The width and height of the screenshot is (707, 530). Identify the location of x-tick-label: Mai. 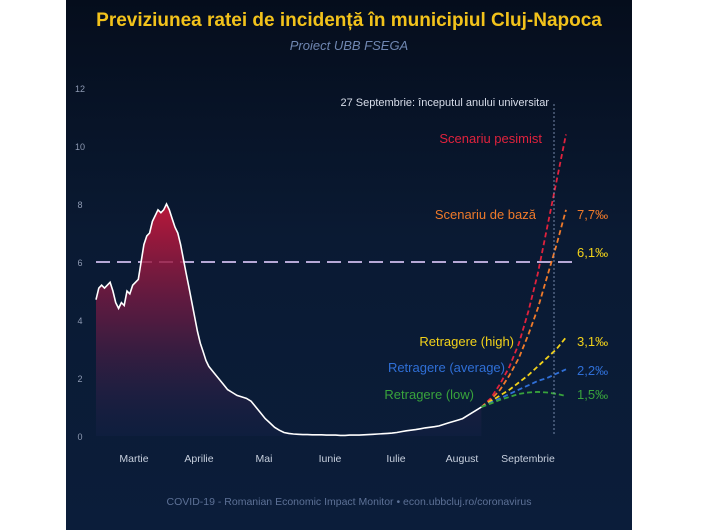
(264, 459).